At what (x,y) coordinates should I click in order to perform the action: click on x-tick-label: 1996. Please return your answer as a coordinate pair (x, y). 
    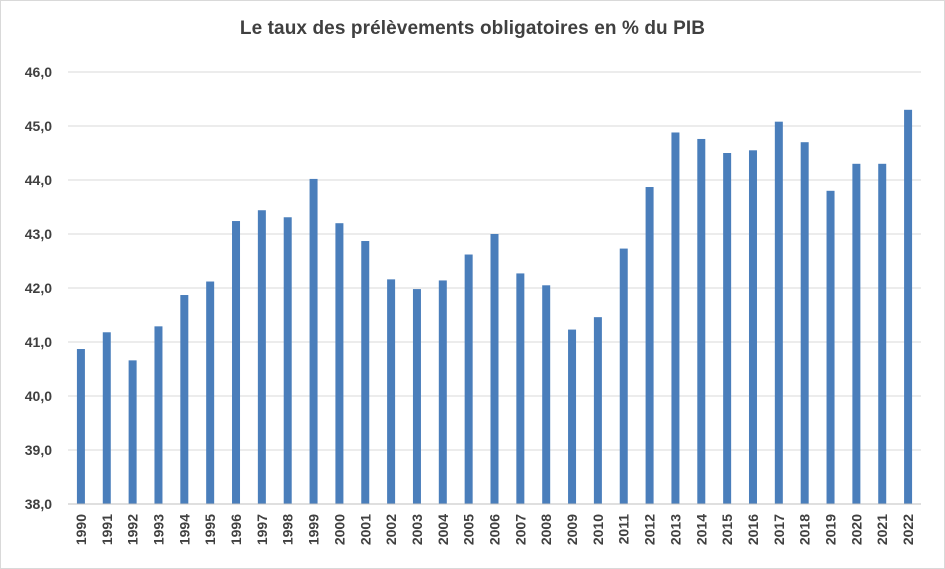
    Looking at the image, I should click on (236, 529).